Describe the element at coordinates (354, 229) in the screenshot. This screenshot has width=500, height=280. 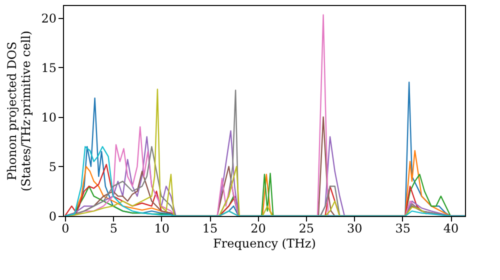
I see `x-tick-label: 30` at that location.